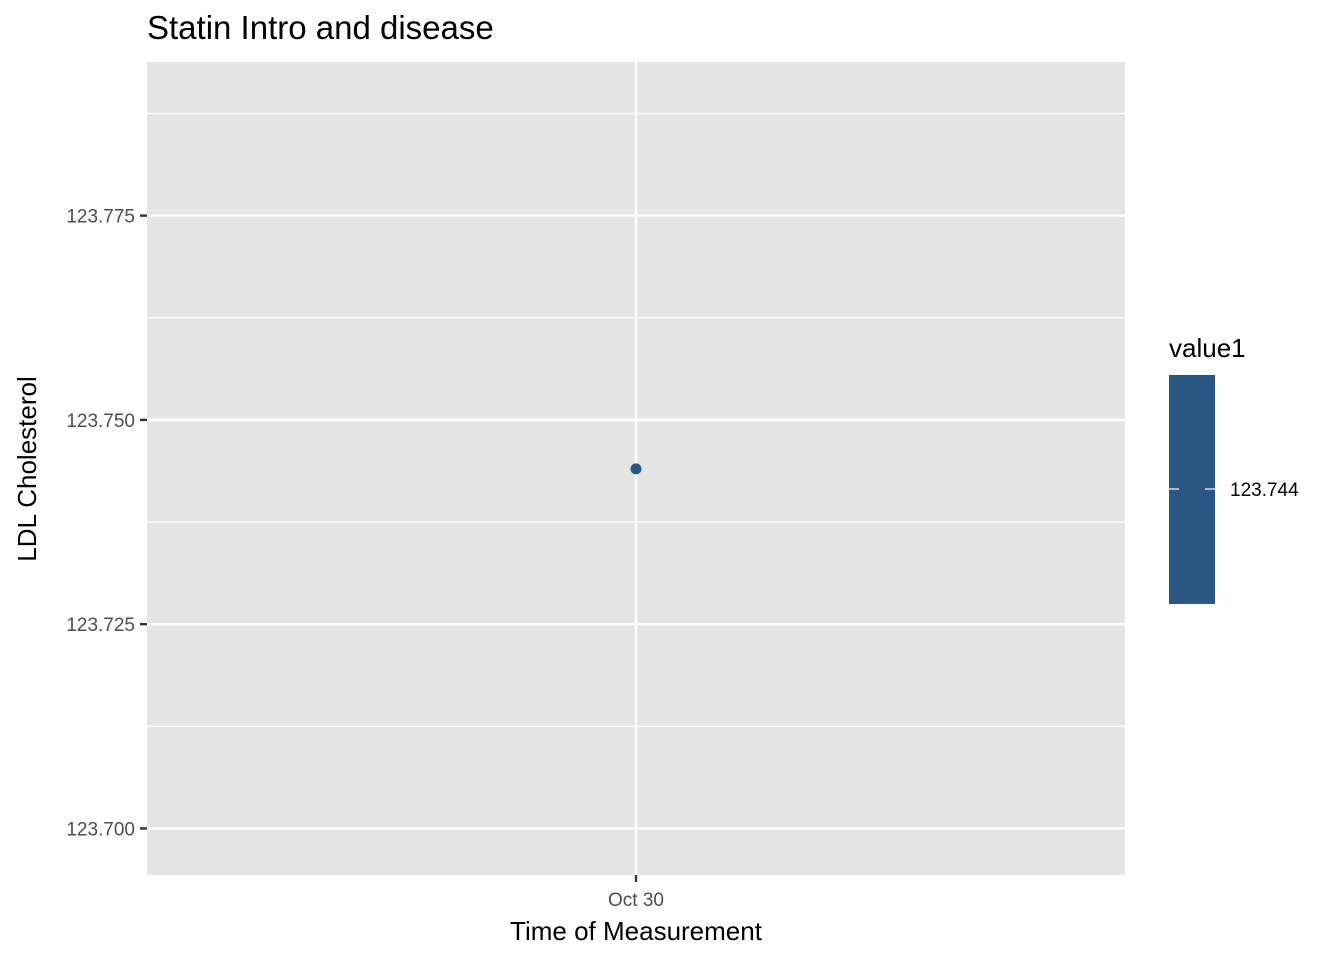  I want to click on legend-title: value1, so click(1207, 348).